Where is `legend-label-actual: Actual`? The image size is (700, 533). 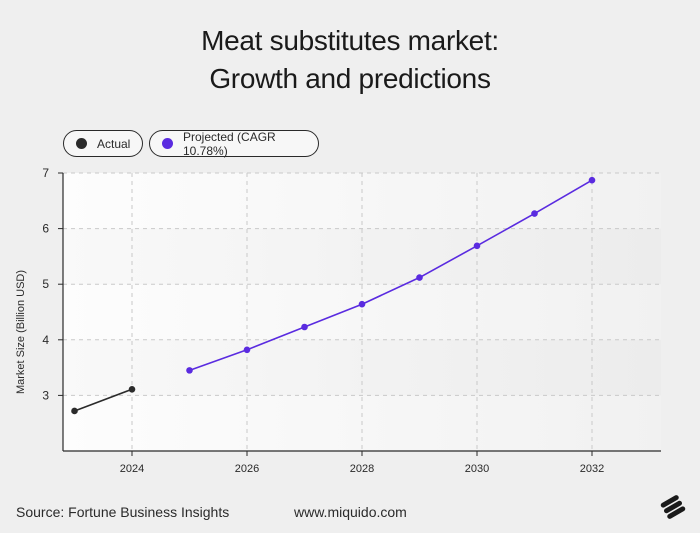 legend-label-actual: Actual is located at coordinates (114, 143).